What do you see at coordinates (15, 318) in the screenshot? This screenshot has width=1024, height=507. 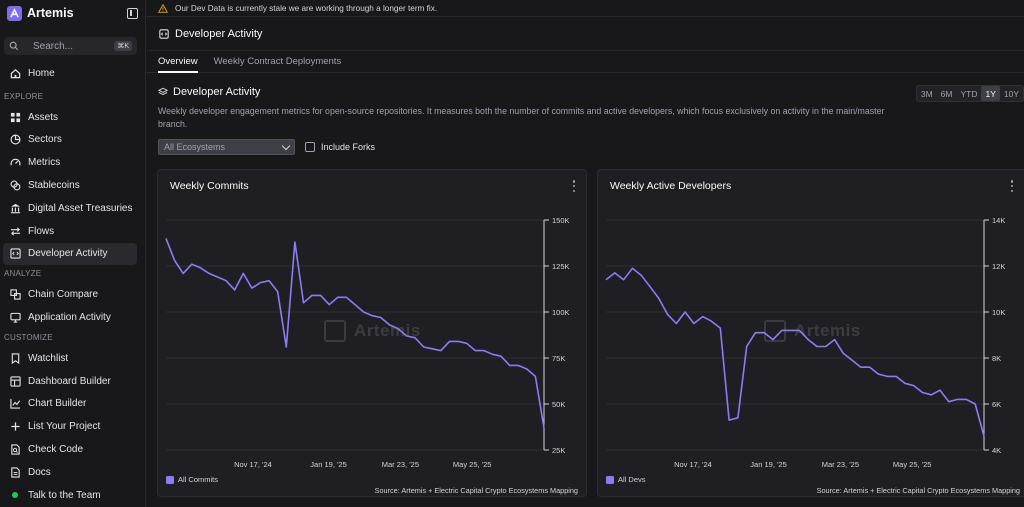 I see `monitor-icon` at bounding box center [15, 318].